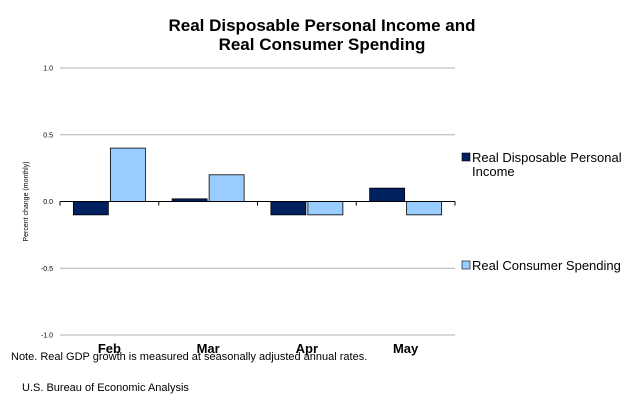 The width and height of the screenshot is (642, 405). What do you see at coordinates (546, 265) in the screenshot?
I see `legend-label: Real Consumer Spending` at bounding box center [546, 265].